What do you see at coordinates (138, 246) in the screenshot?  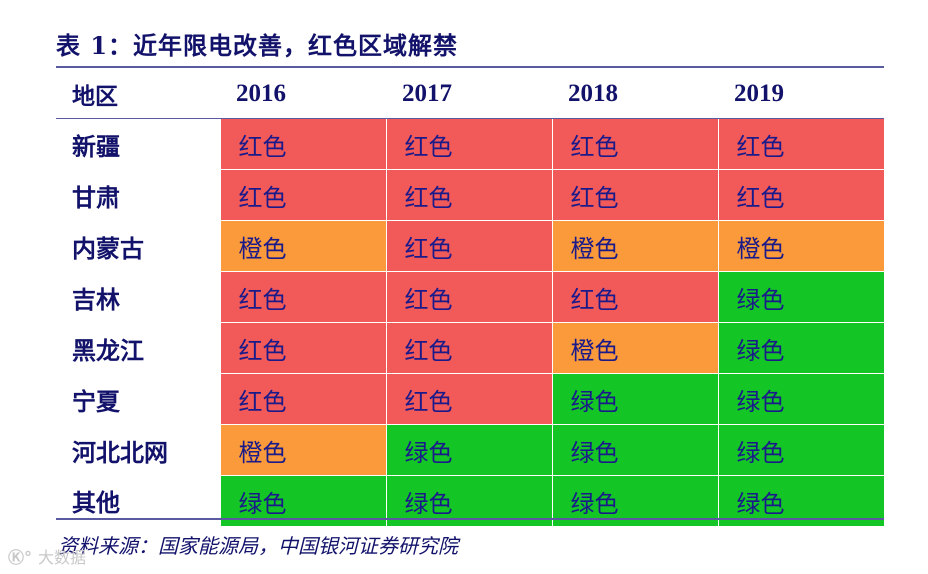 I see `region-name: 内蒙古` at bounding box center [138, 246].